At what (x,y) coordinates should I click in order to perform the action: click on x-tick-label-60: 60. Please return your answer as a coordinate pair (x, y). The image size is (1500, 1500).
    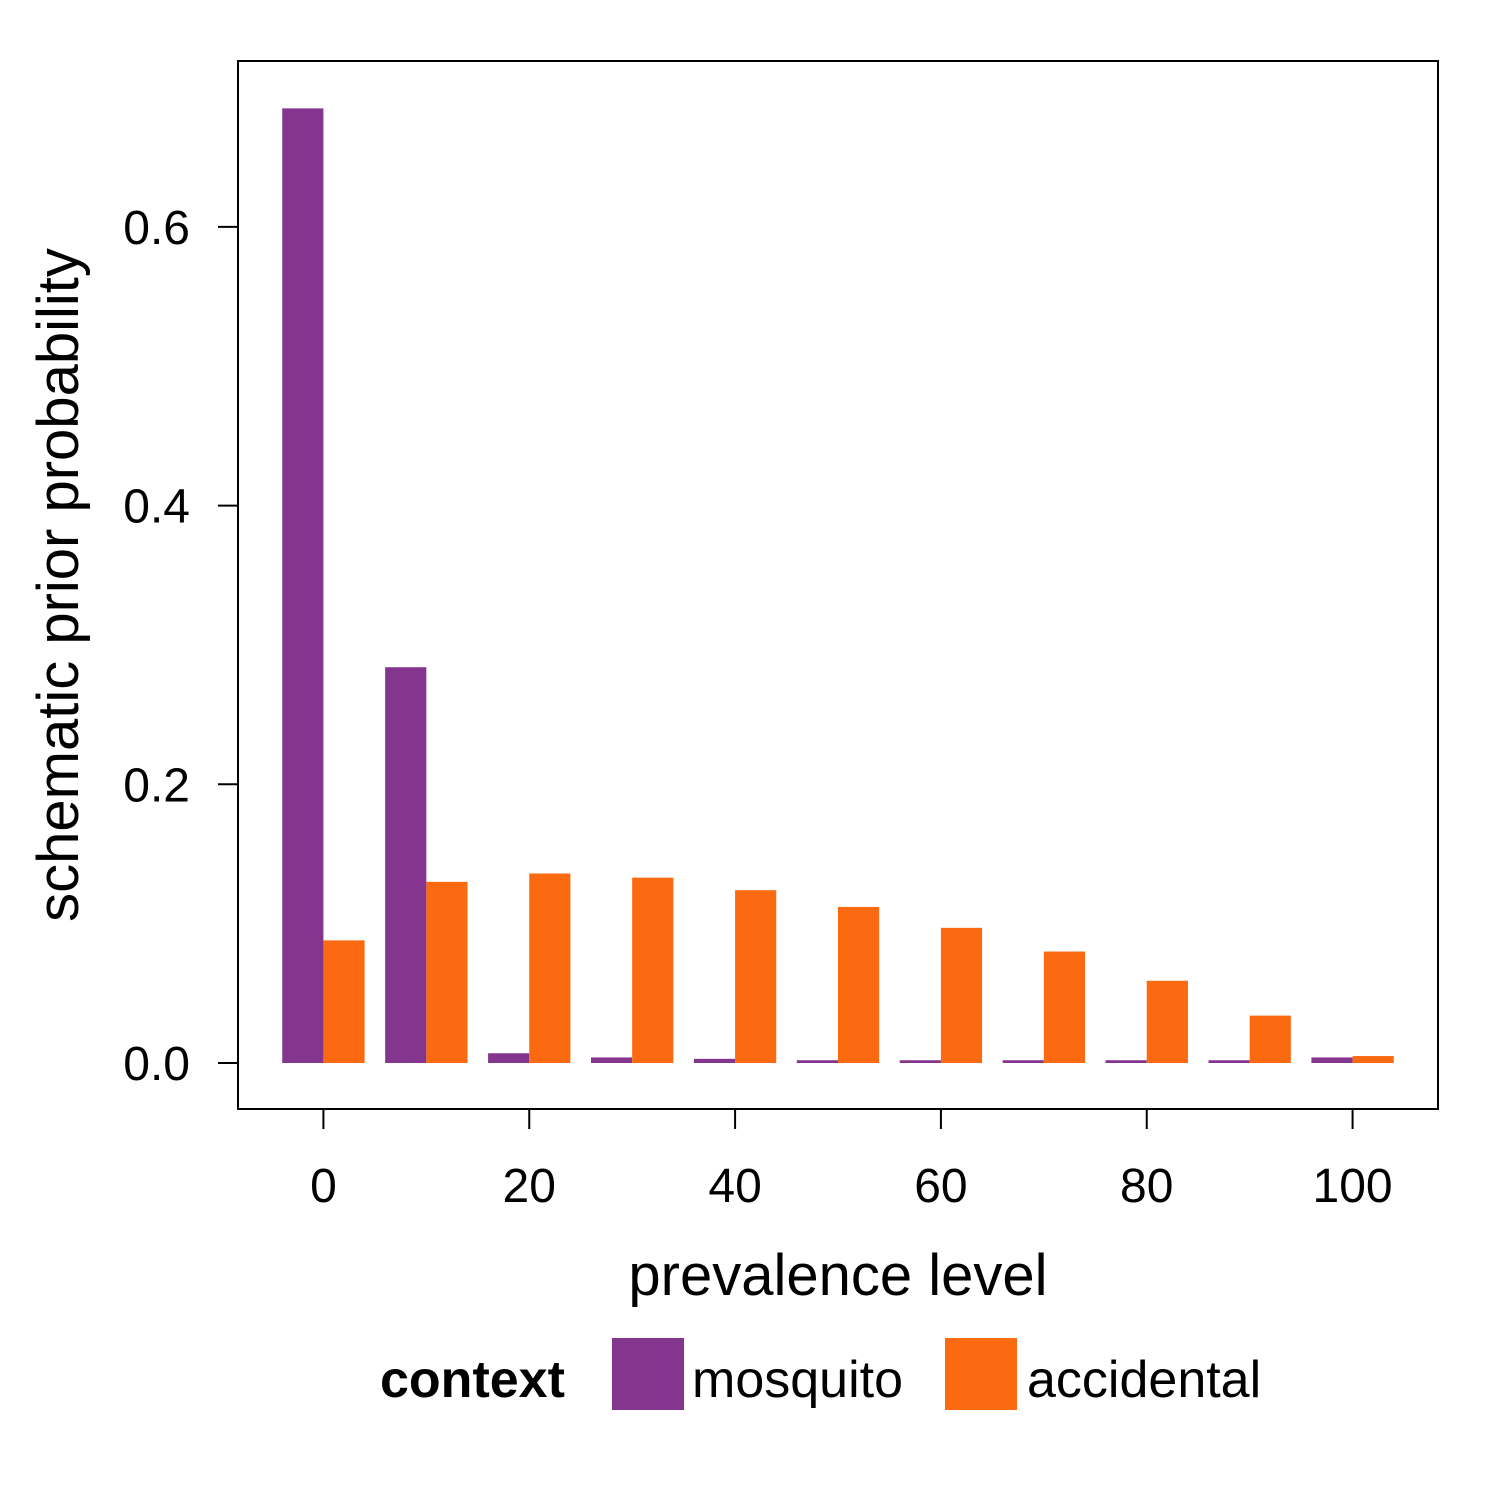
    Looking at the image, I should click on (940, 1186).